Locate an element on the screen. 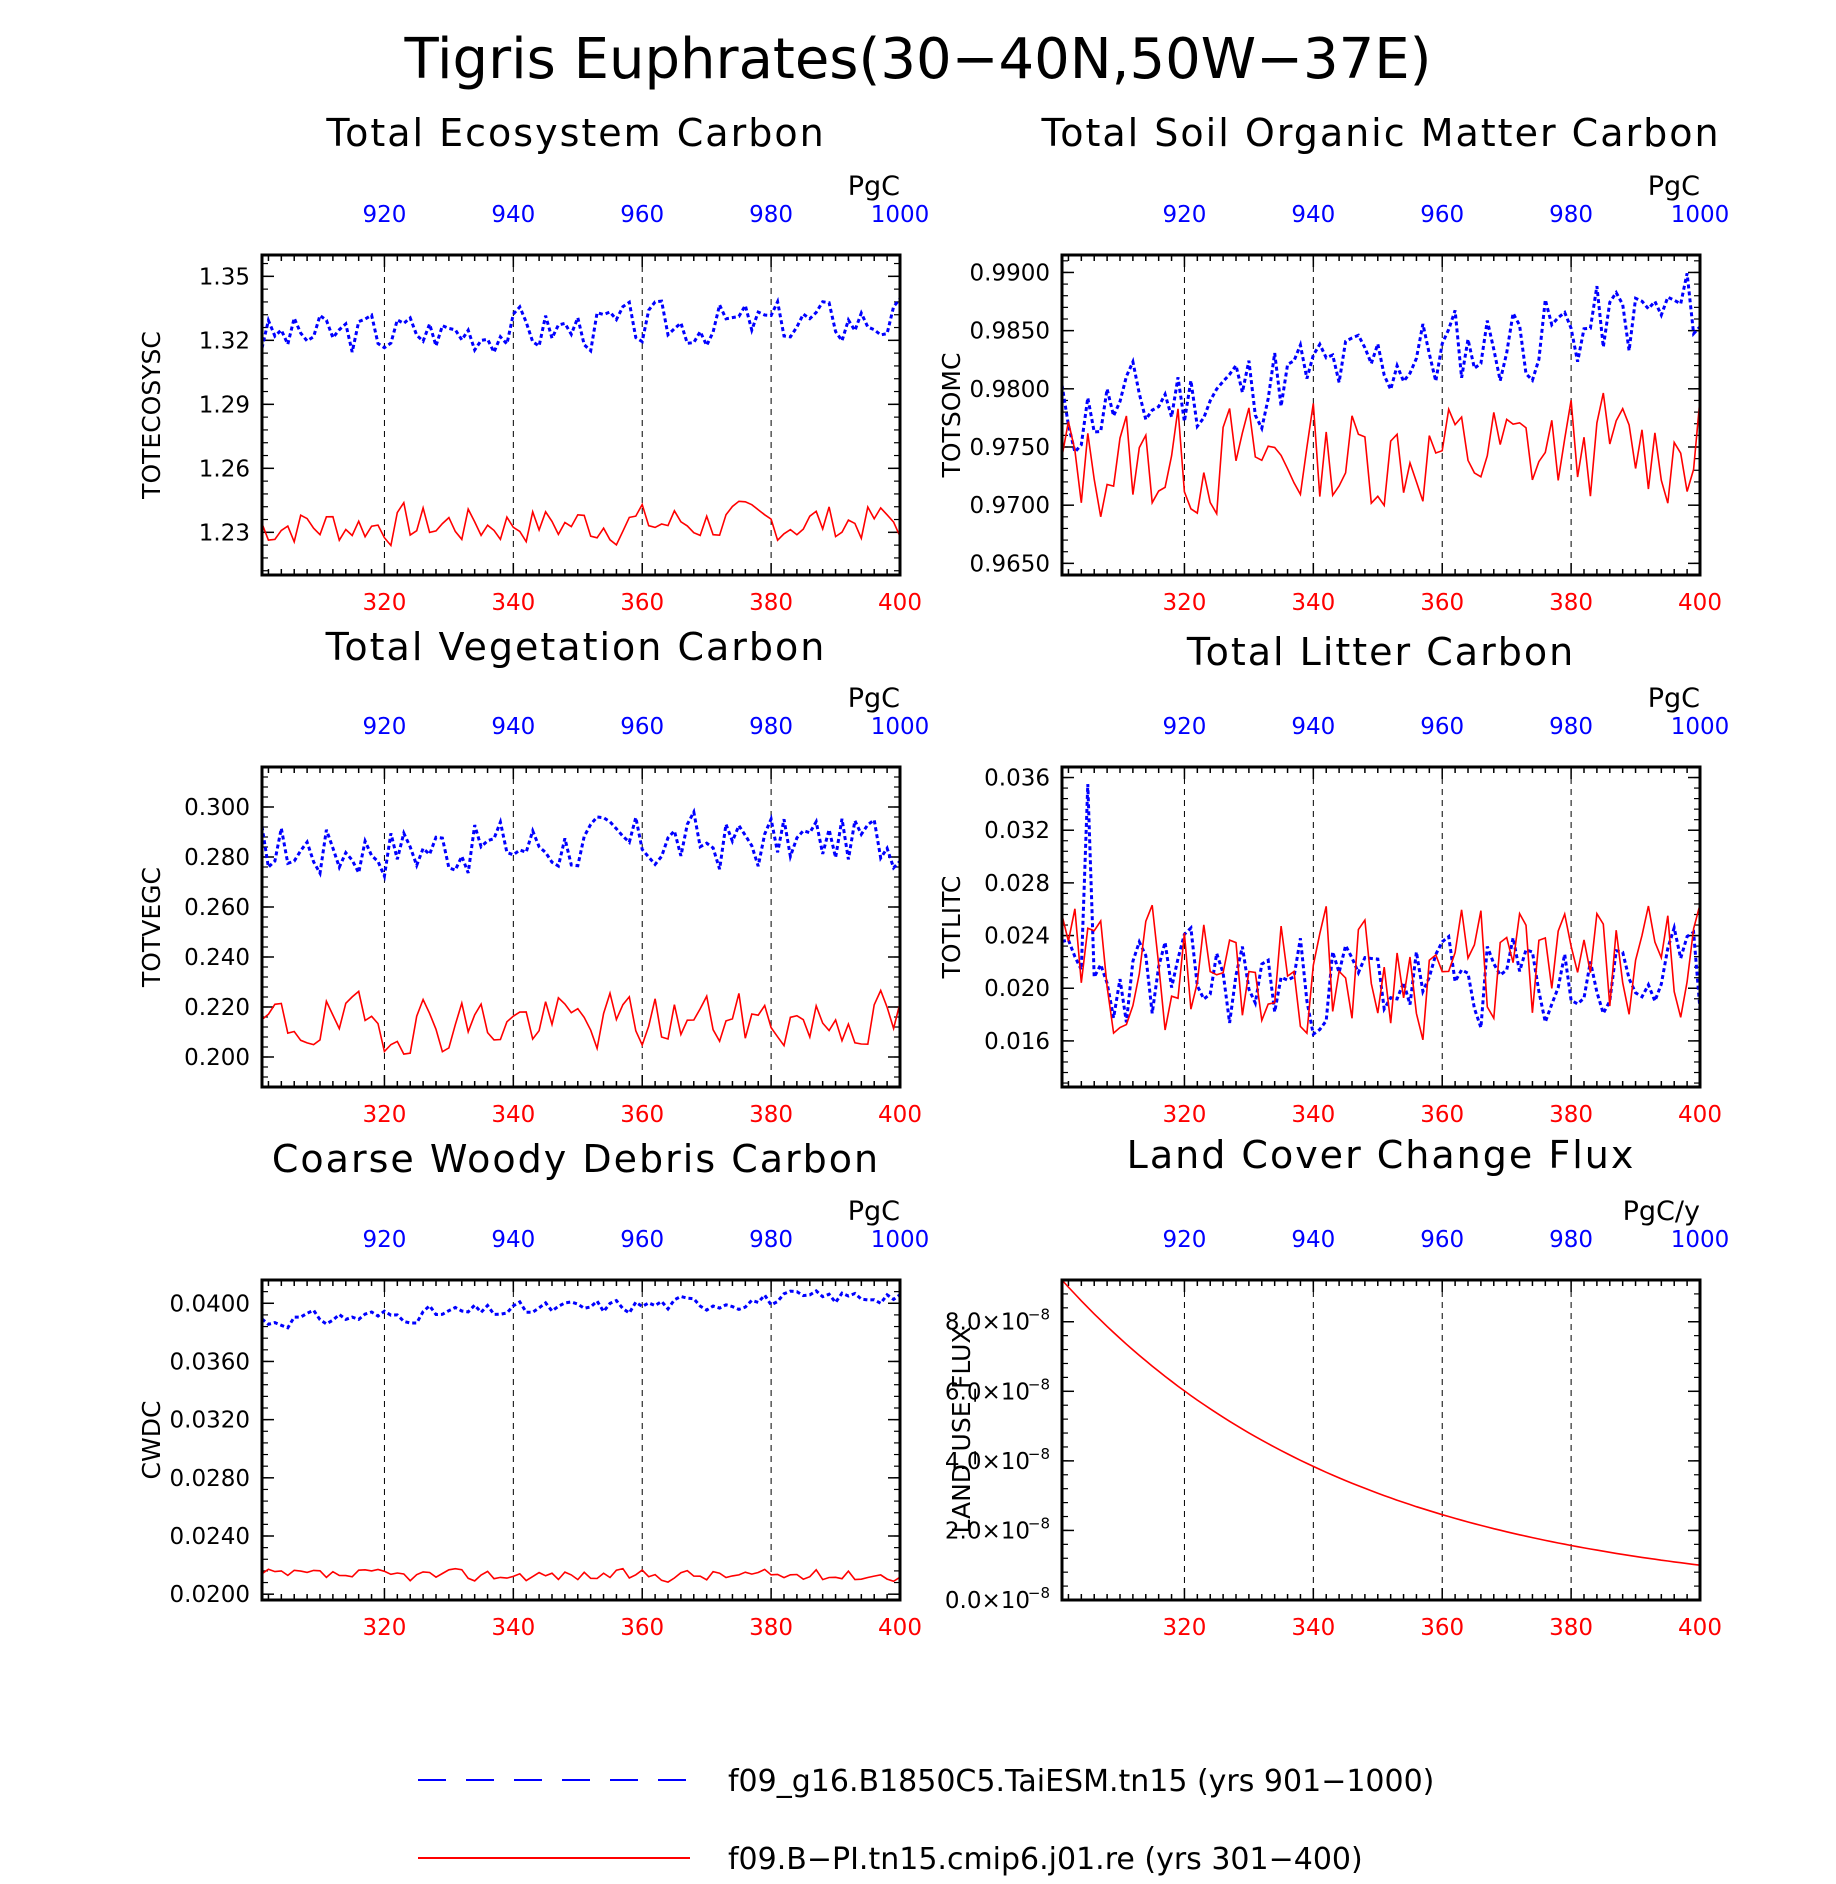 Image resolution: width=1836 pixels, height=1884 pixels. y-tick-label: 0.032 is located at coordinates (1017, 831).